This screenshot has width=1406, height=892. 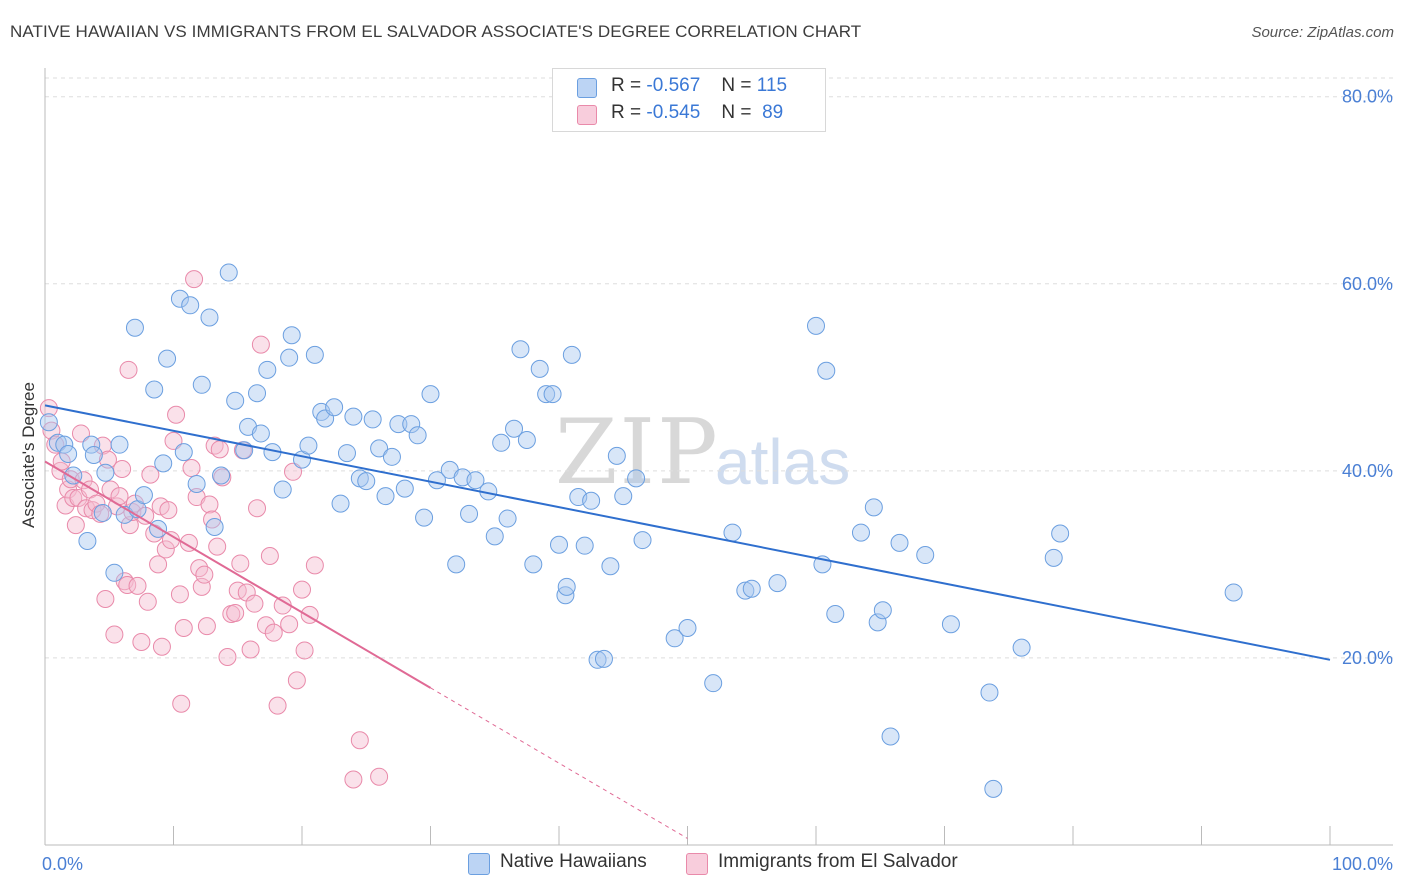 What do you see at coordinates (238, 574) in the screenshot?
I see `trend-line-el-salvador` at bounding box center [238, 574].